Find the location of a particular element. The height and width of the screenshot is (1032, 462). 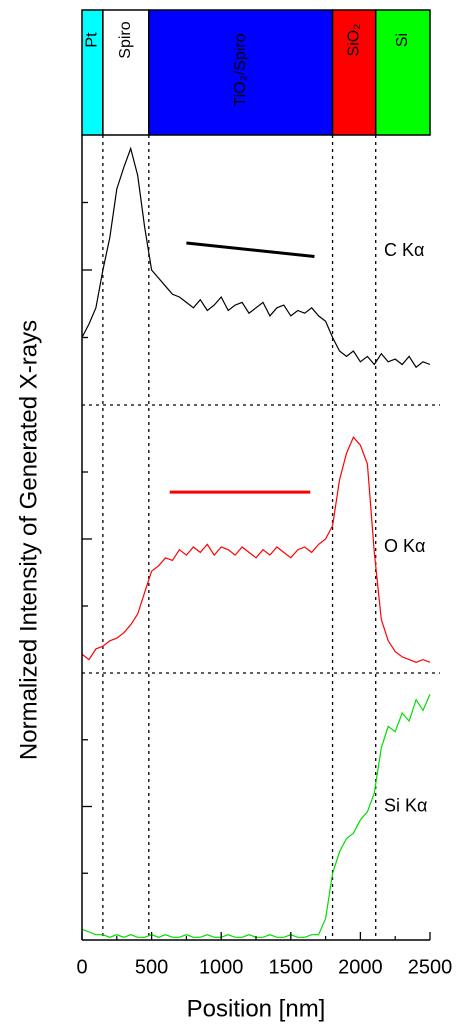

x-tick-label: 500 is located at coordinates (151, 967).